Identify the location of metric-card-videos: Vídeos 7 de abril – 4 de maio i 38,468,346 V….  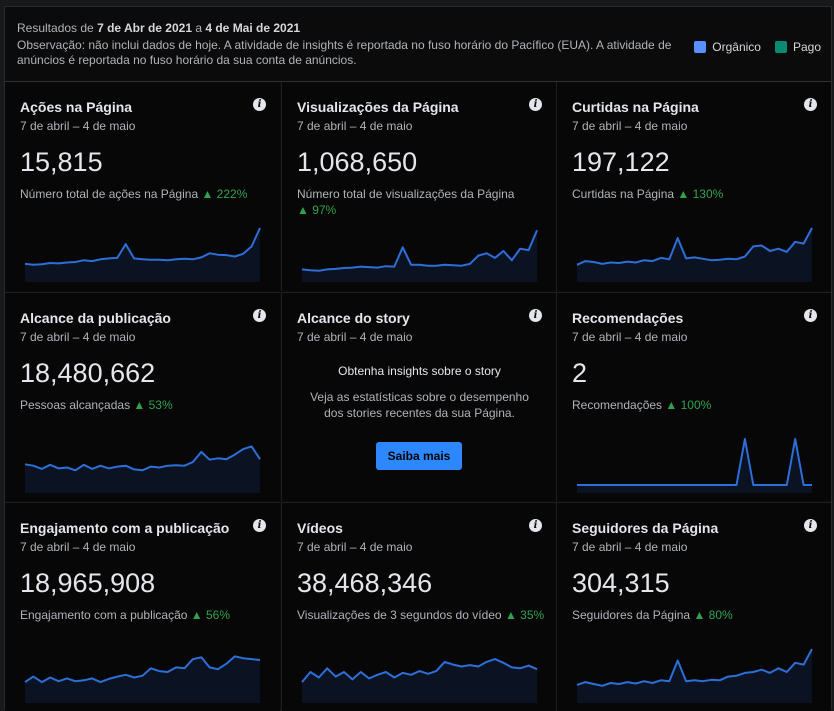
(418, 606).